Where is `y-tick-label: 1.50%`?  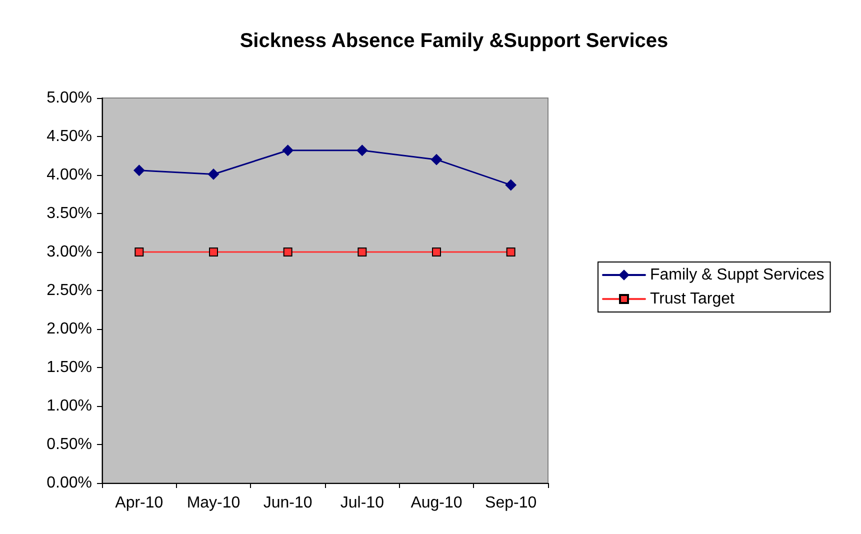
y-tick-label: 1.50% is located at coordinates (69, 367).